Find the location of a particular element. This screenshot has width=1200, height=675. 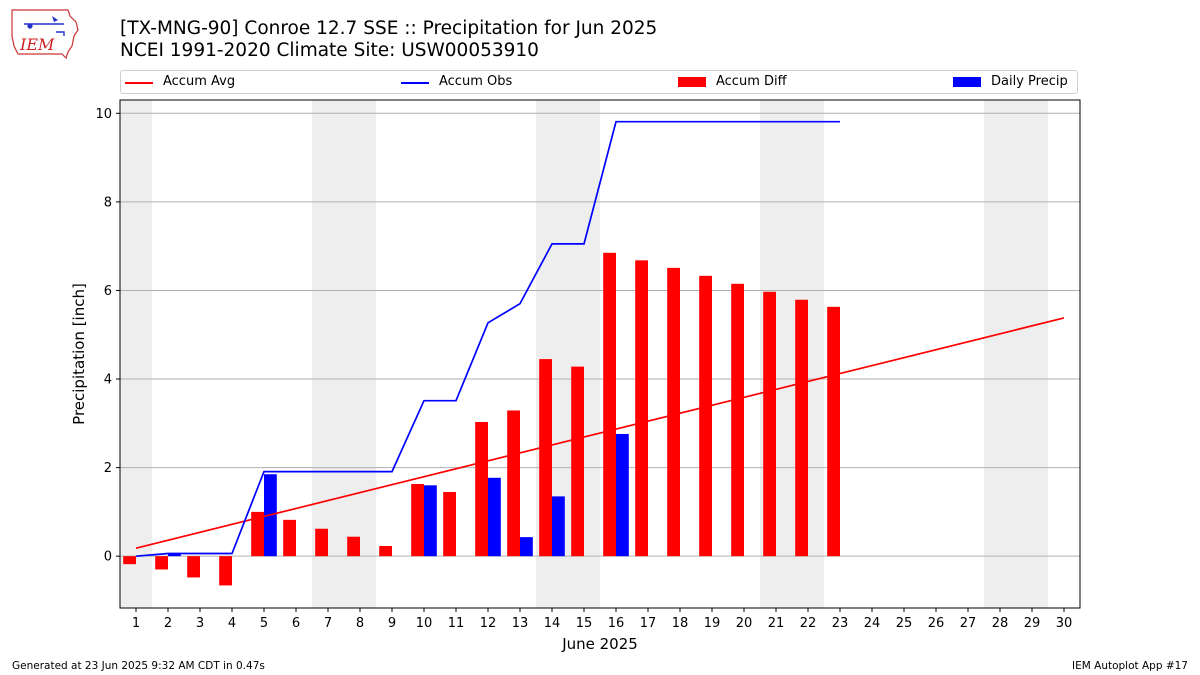

legend-swatch-accum-diff is located at coordinates (692, 82).